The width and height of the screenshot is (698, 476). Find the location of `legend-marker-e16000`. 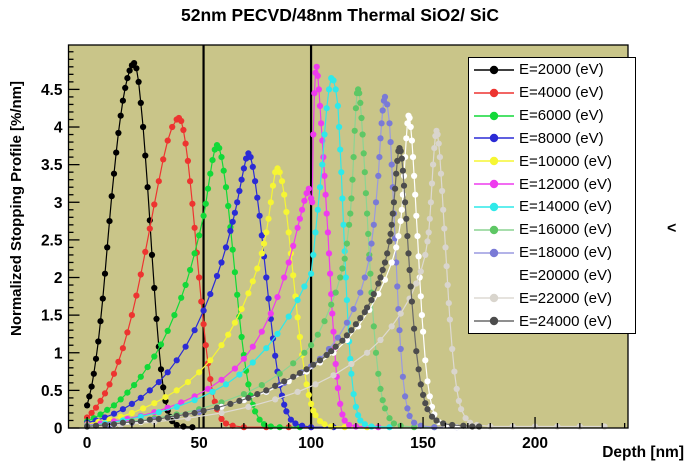

legend-marker-e16000 is located at coordinates (494, 229).